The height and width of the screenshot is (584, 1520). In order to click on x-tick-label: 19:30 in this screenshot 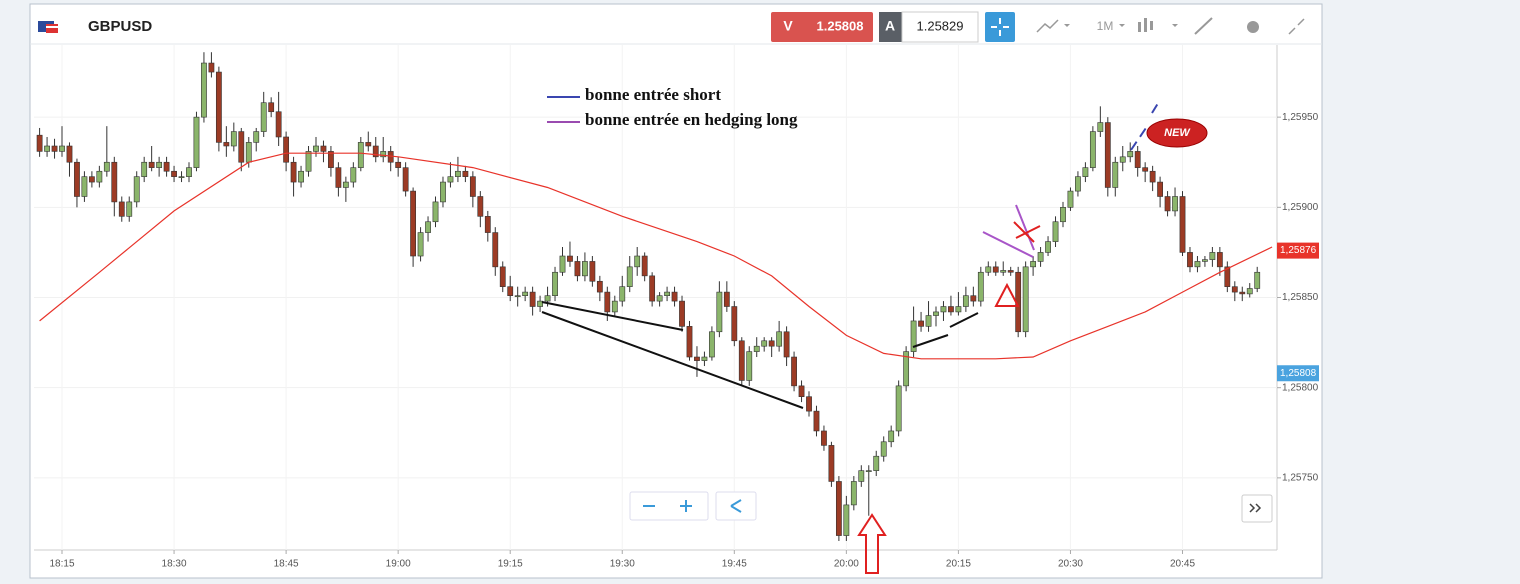, I will do `click(622, 564)`.